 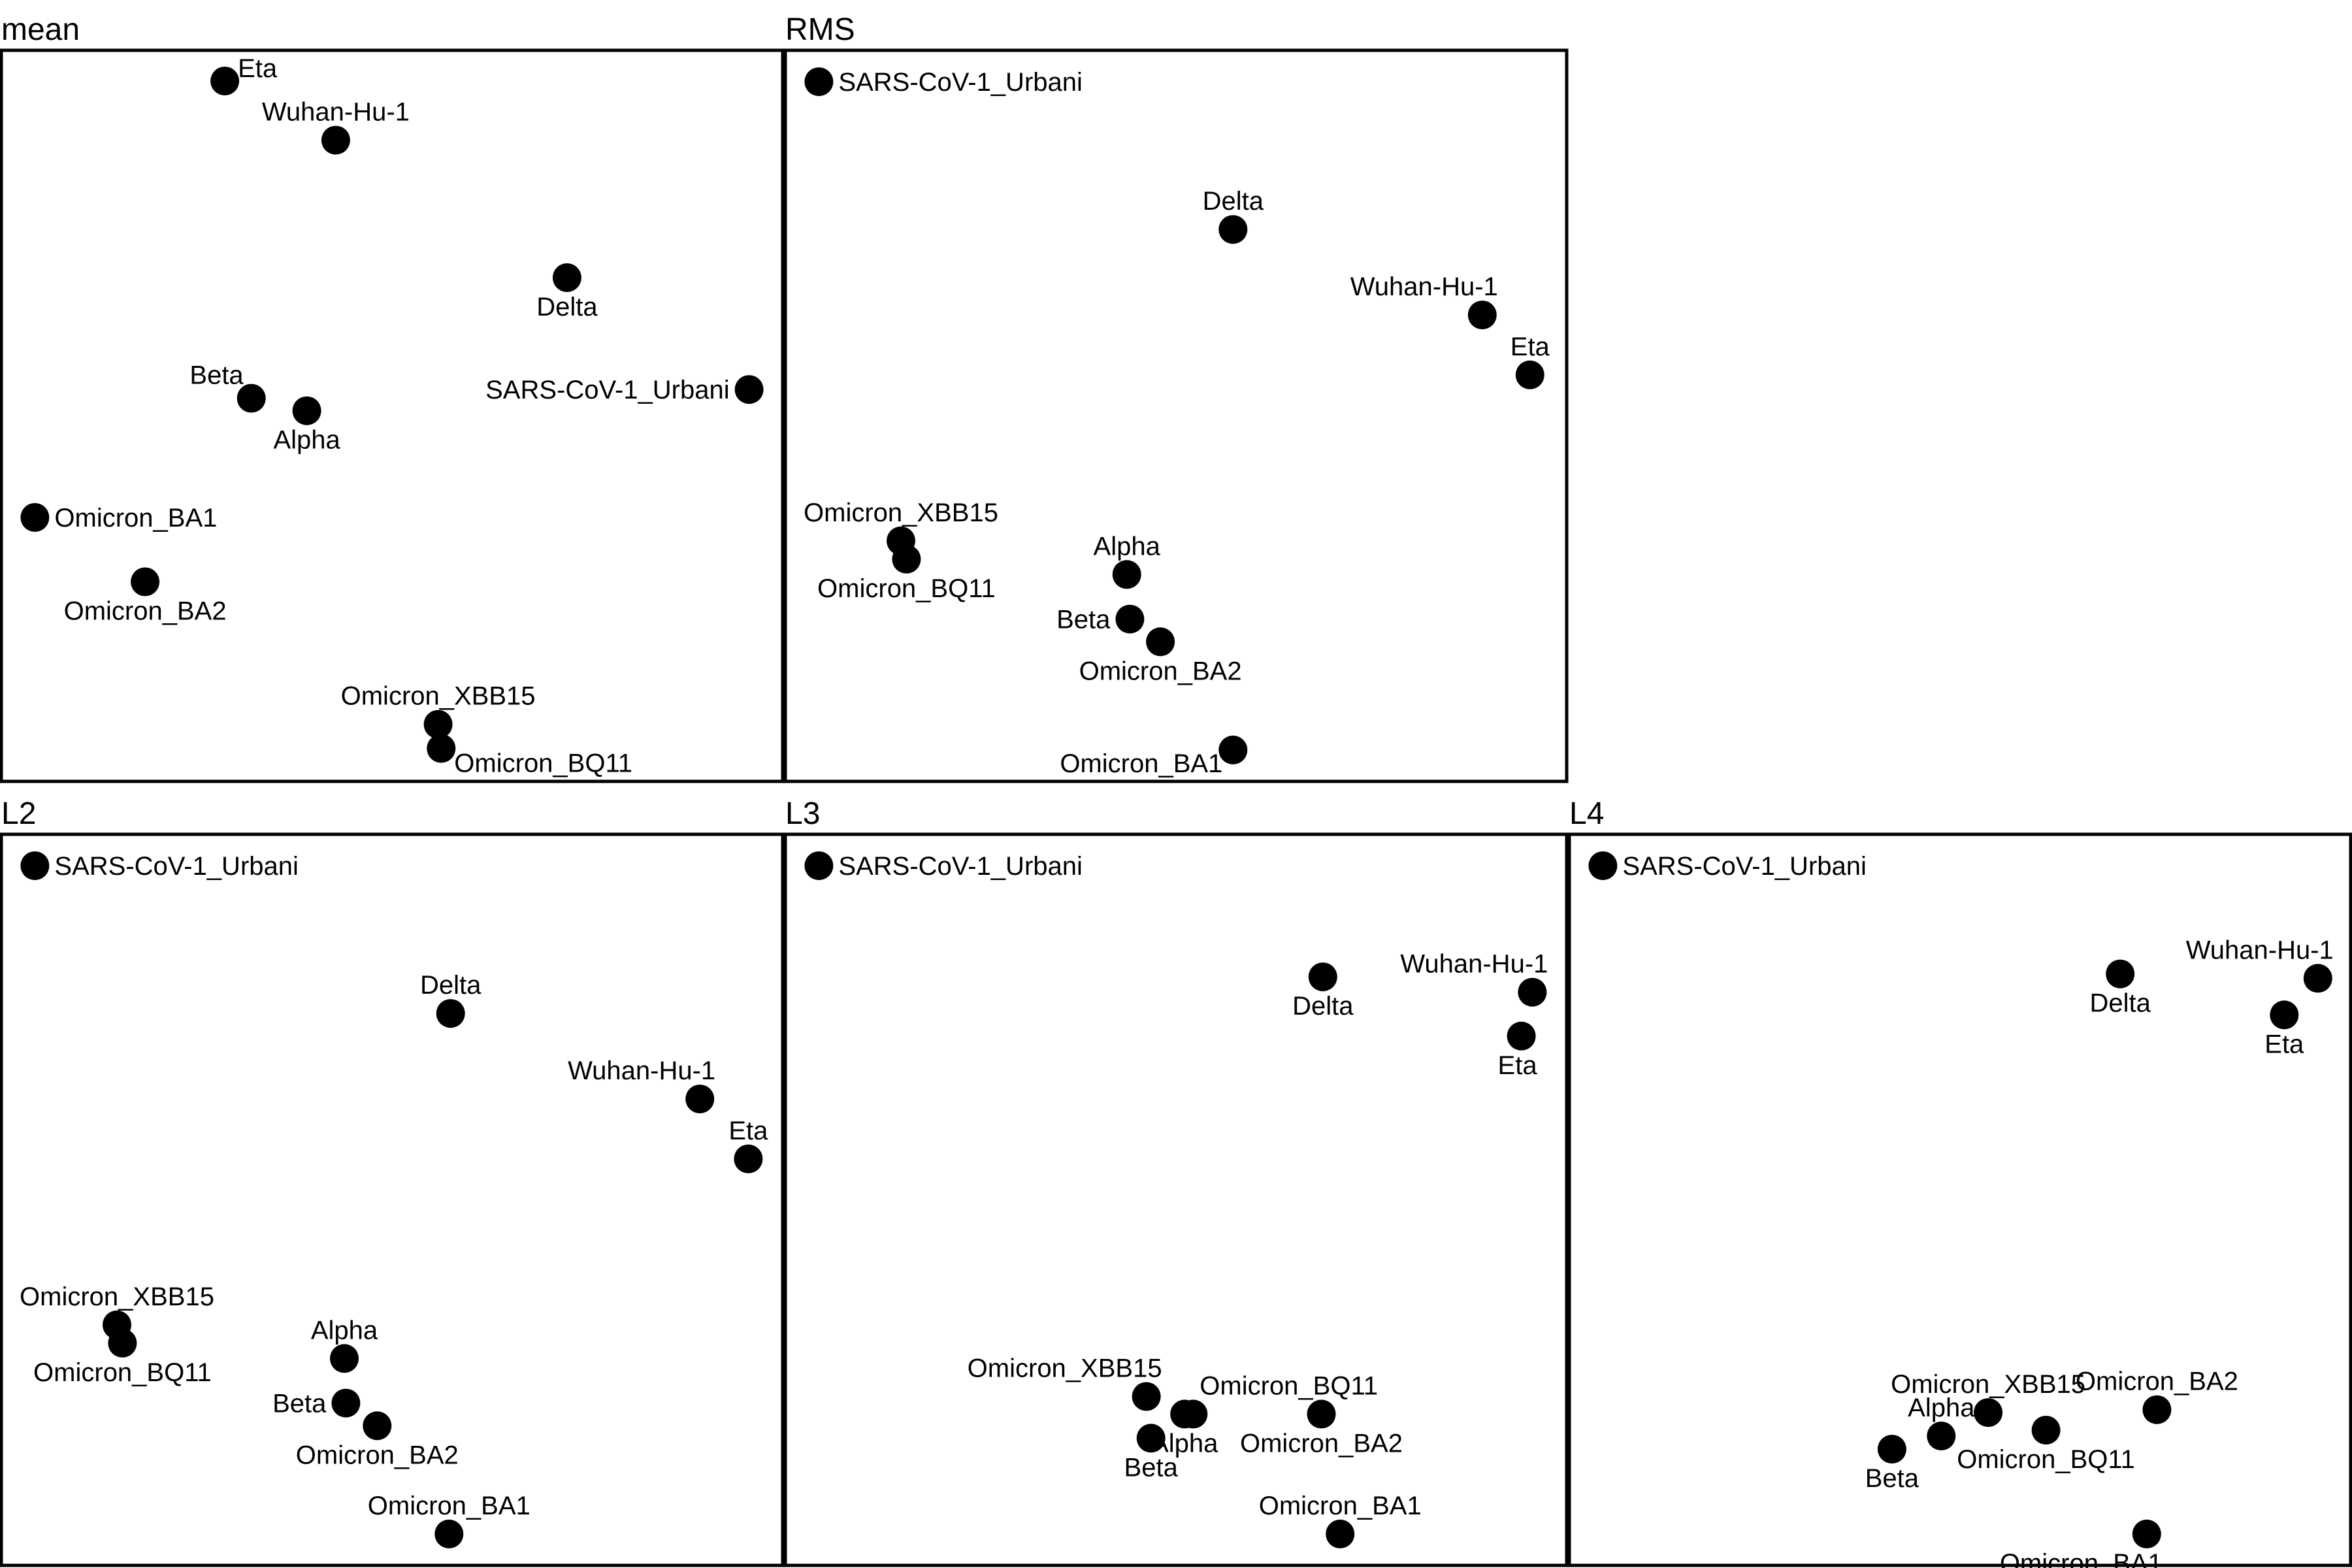 What do you see at coordinates (40, 29) in the screenshot?
I see `panel-title: mean` at bounding box center [40, 29].